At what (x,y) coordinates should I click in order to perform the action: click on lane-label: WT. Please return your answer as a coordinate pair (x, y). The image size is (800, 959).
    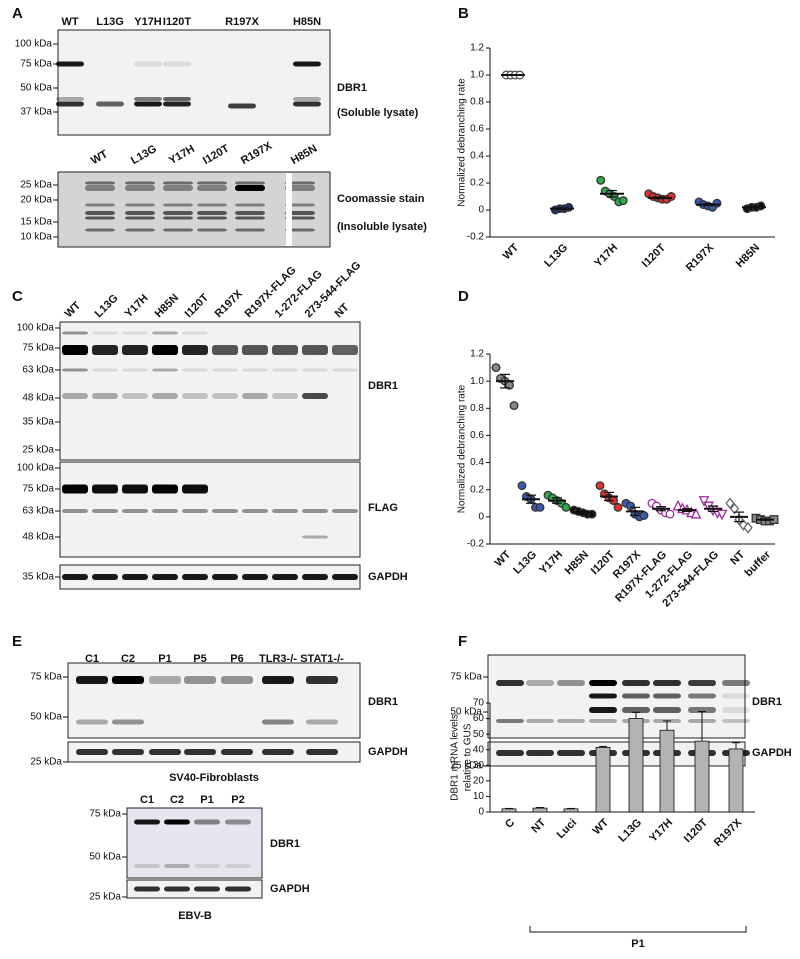
    Looking at the image, I should click on (69, 22).